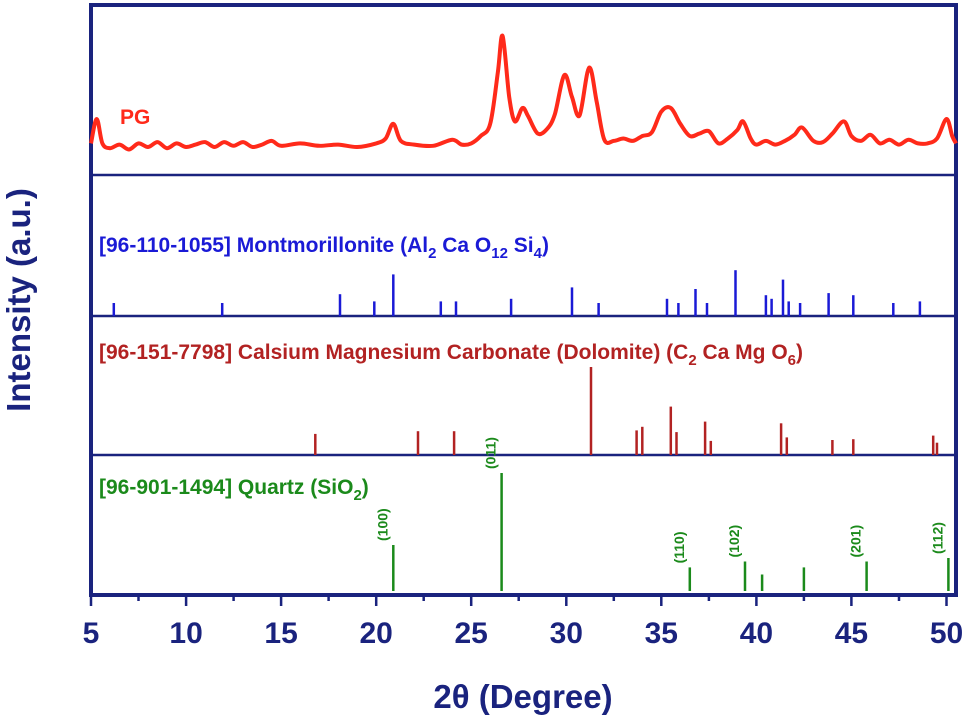 The height and width of the screenshot is (724, 967). Describe the element at coordinates (471, 633) in the screenshot. I see `x-tick-label: 25` at that location.